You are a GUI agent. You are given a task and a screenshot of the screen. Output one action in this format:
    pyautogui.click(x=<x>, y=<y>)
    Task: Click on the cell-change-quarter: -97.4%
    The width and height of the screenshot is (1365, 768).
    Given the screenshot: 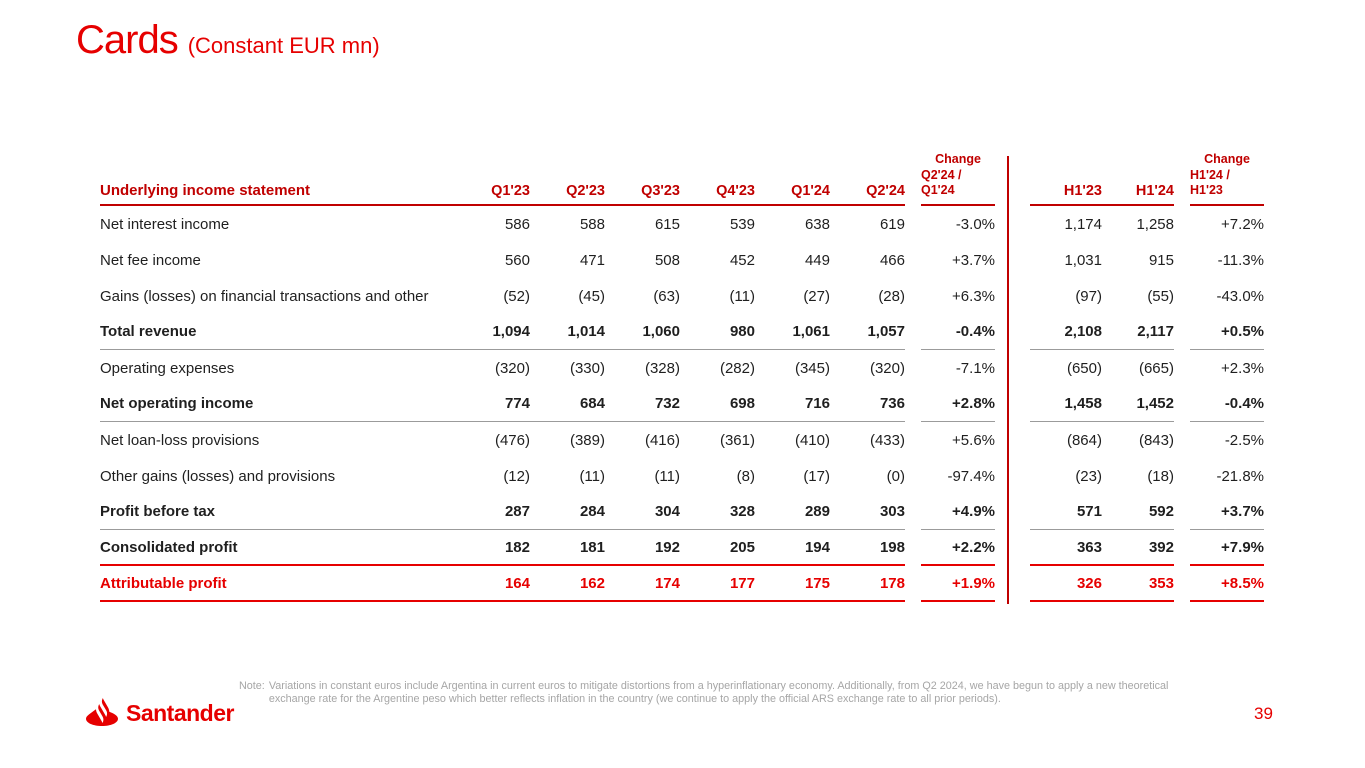 What is the action you would take?
    pyautogui.click(x=971, y=476)
    